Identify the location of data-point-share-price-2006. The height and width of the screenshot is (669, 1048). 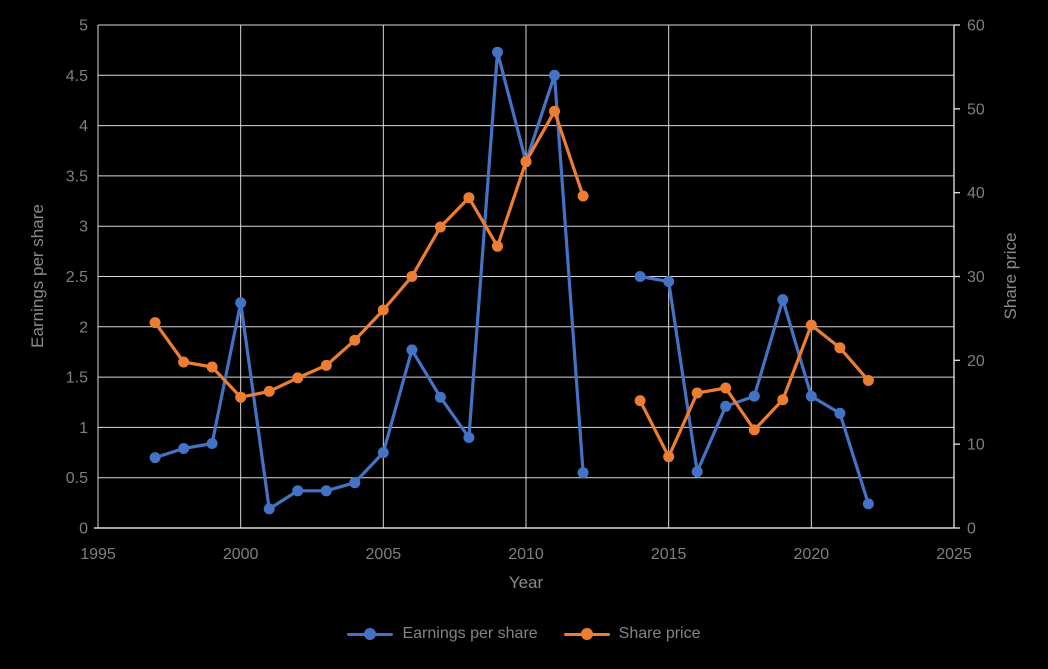
(412, 276).